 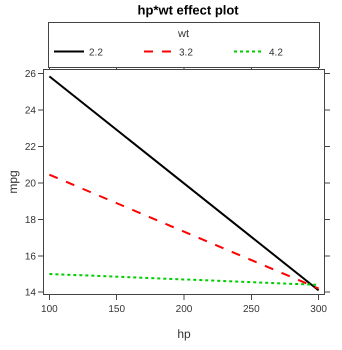 What do you see at coordinates (276, 52) in the screenshot?
I see `legend-label: 4.2` at bounding box center [276, 52].